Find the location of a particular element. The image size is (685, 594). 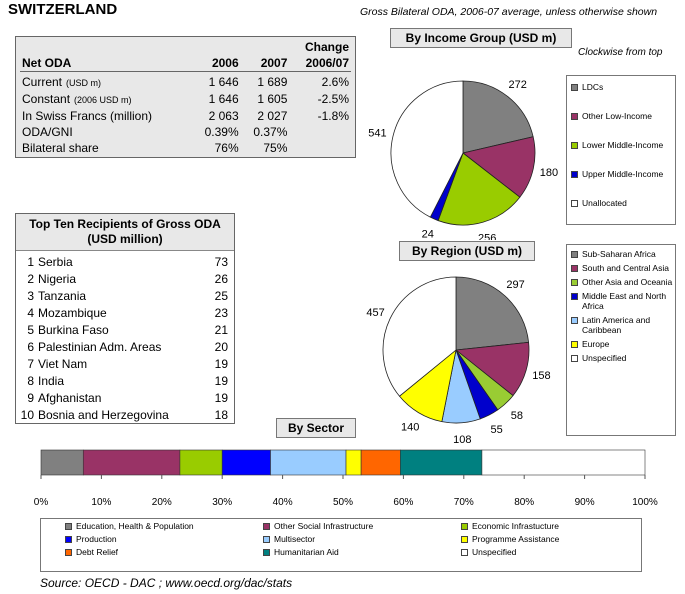

net-oda-v2007: 0.37% is located at coordinates (270, 131).